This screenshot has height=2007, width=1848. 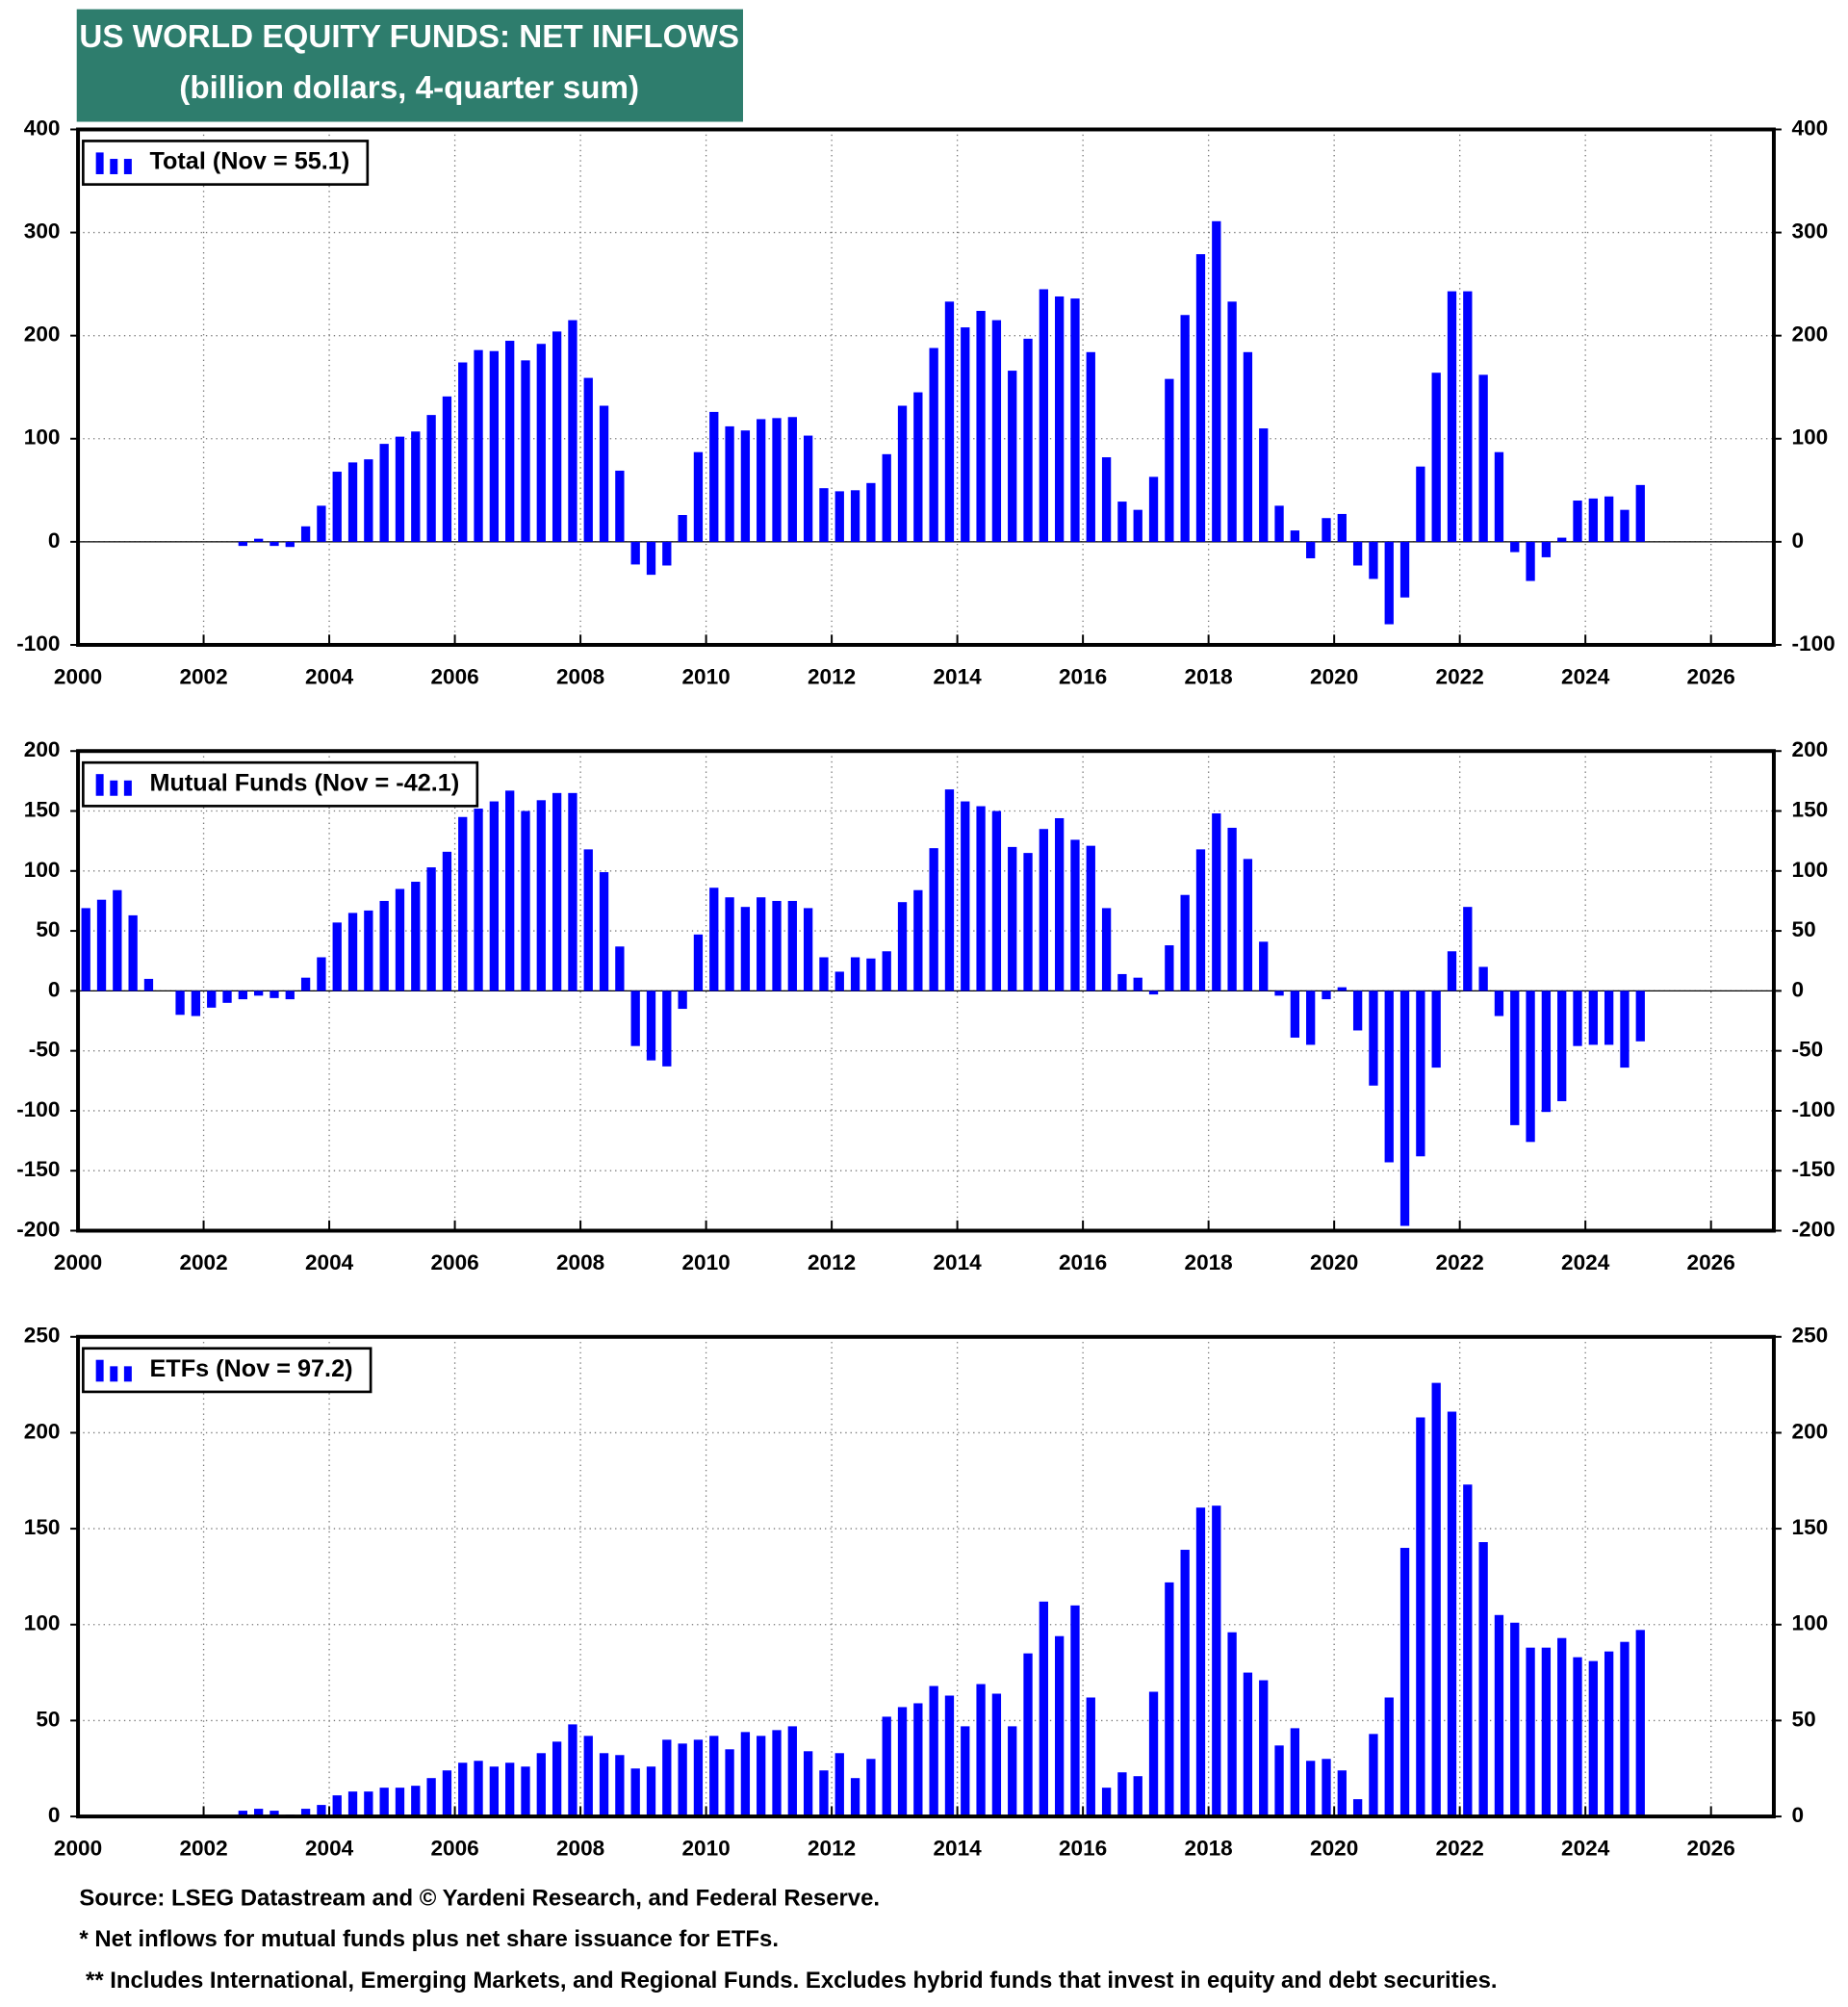 I want to click on x-tick-label: 2024, so click(x=1585, y=1262).